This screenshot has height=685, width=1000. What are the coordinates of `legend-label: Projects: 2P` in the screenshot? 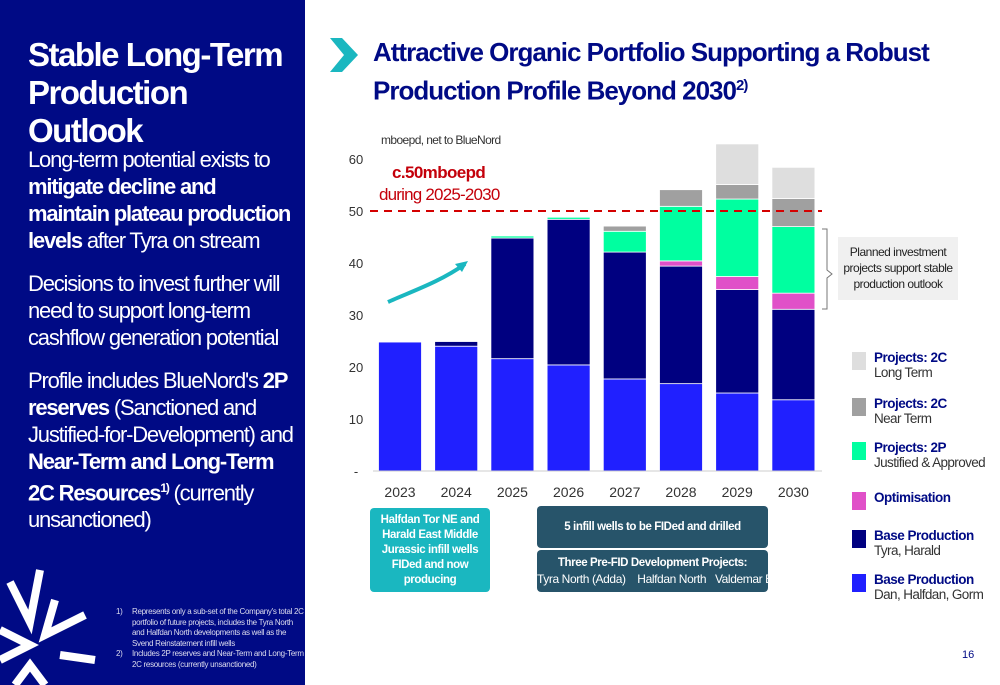 It's located at (910, 447).